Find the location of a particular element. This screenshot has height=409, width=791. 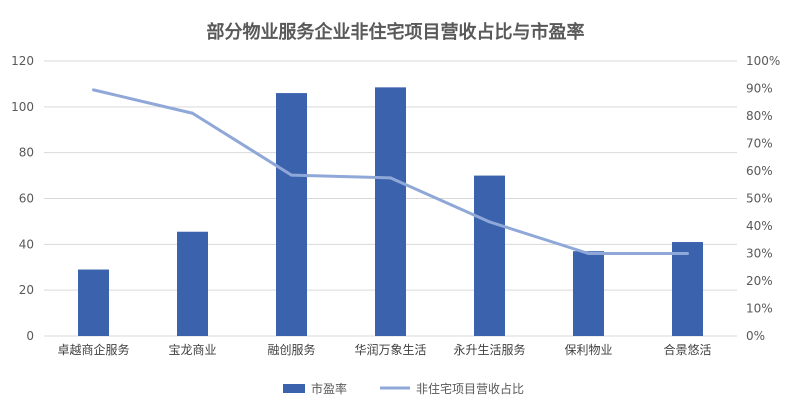

y-right-tick-label: 0% is located at coordinates (755, 336).